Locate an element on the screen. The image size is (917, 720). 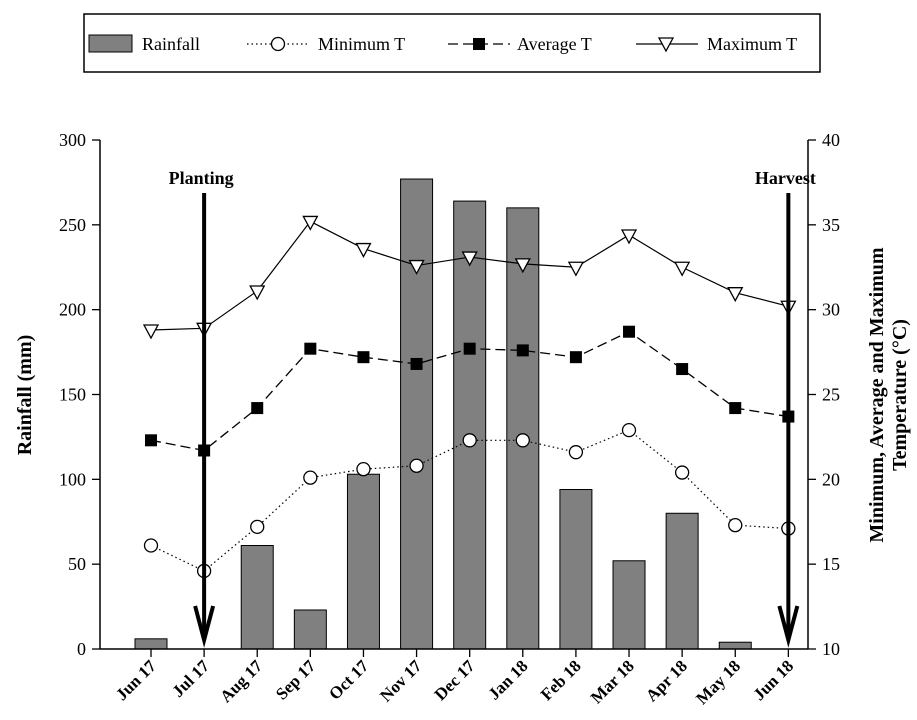
x-tick-label-1: Jul 17 is located at coordinates (190, 678).